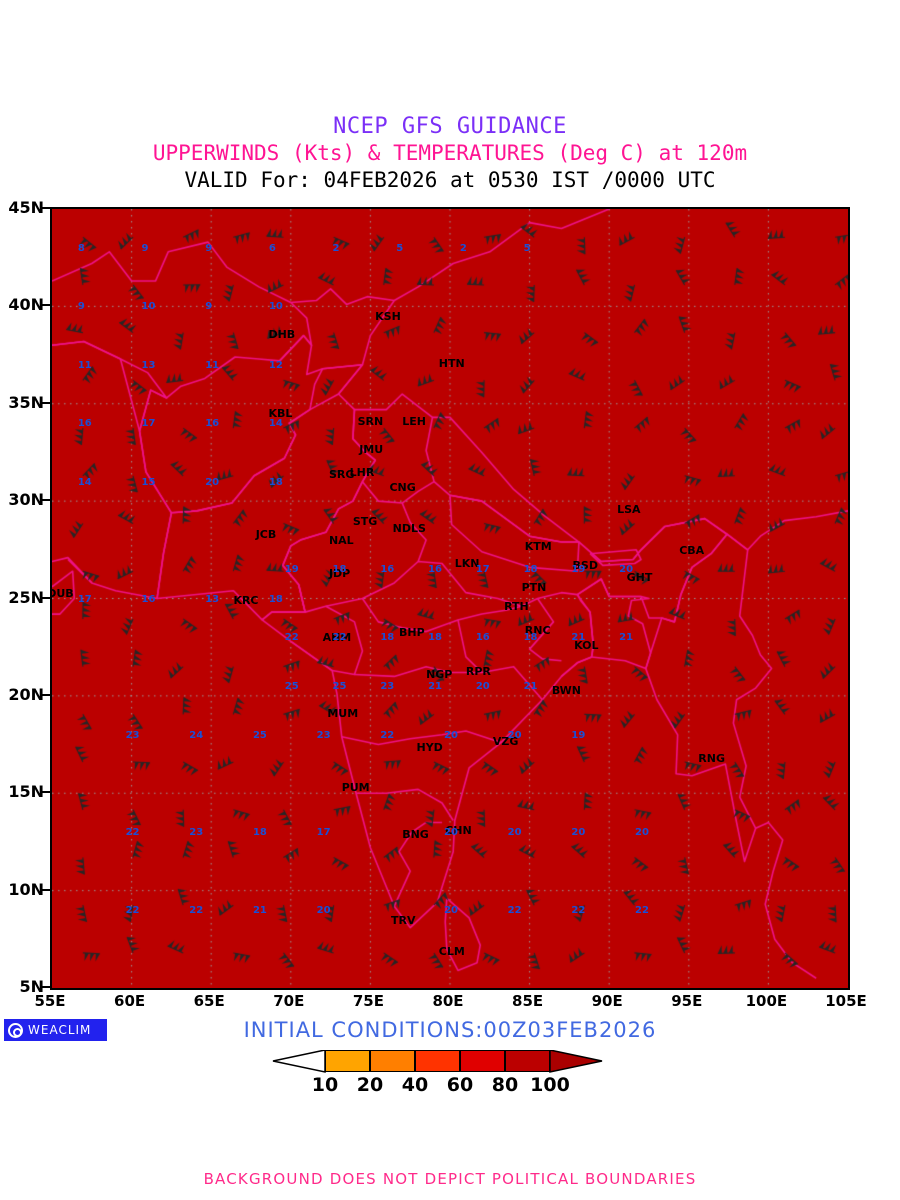 Image resolution: width=900 pixels, height=1200 pixels. Describe the element at coordinates (450, 126) in the screenshot. I see `title-line-model: NCEP GFS GUIDANCE` at that location.